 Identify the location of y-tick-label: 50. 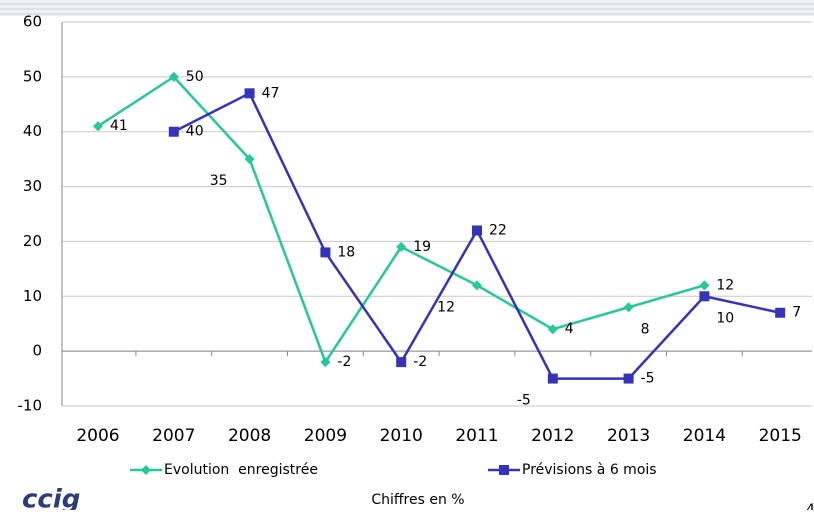
(32, 76).